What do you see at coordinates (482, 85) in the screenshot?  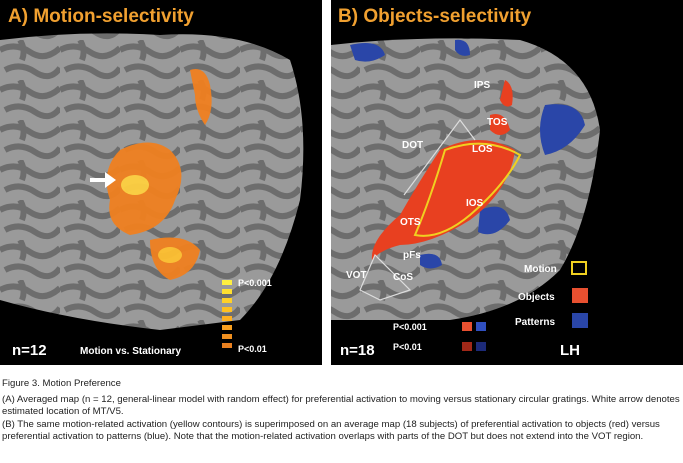 I see `region-label: IPS` at bounding box center [482, 85].